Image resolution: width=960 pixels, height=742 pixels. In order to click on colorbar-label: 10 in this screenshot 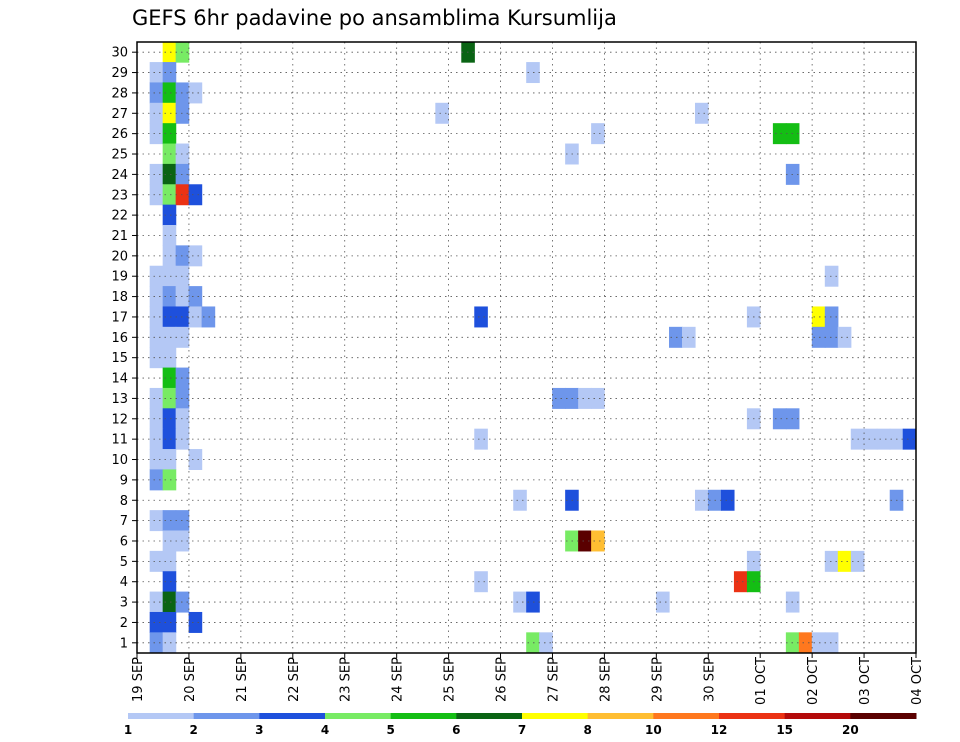, I will do `click(653, 730)`.